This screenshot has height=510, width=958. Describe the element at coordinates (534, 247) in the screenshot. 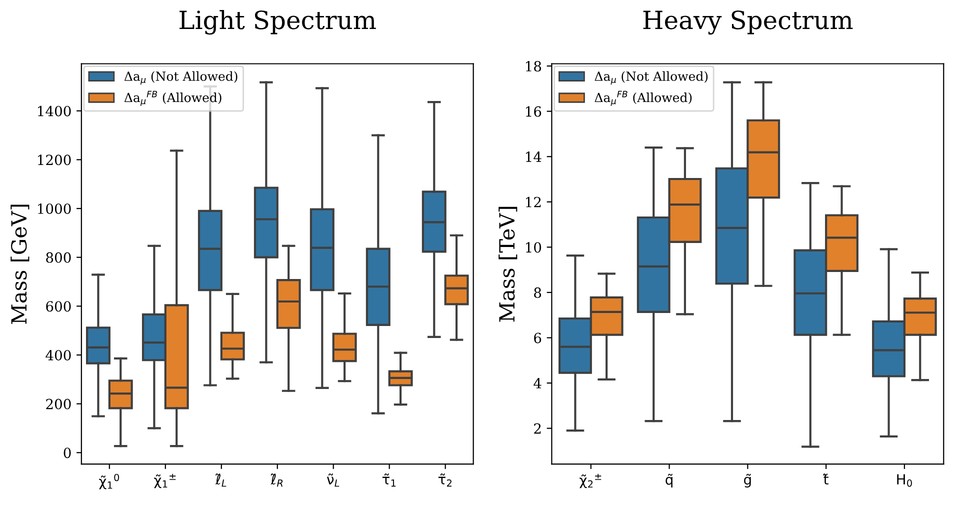

I see `y-tick-label: 10` at that location.